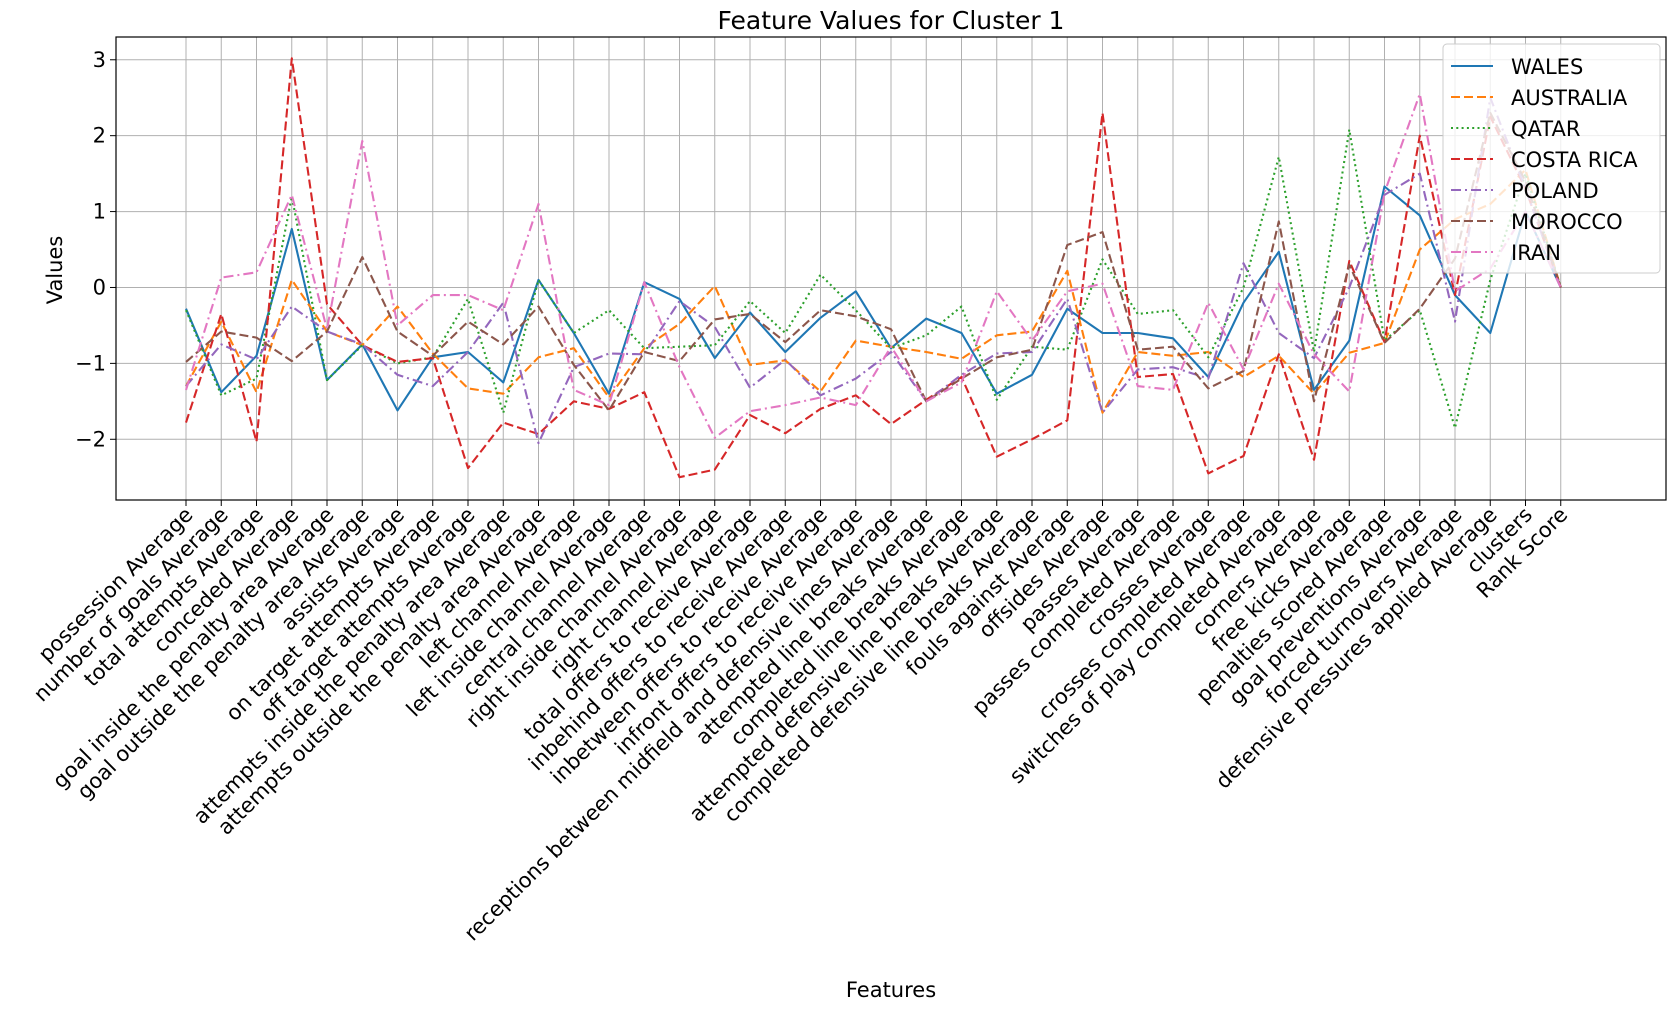 The height and width of the screenshot is (1011, 1675). Describe the element at coordinates (1574, 160) in the screenshot. I see `legend-entry: COSTA RICA` at that location.